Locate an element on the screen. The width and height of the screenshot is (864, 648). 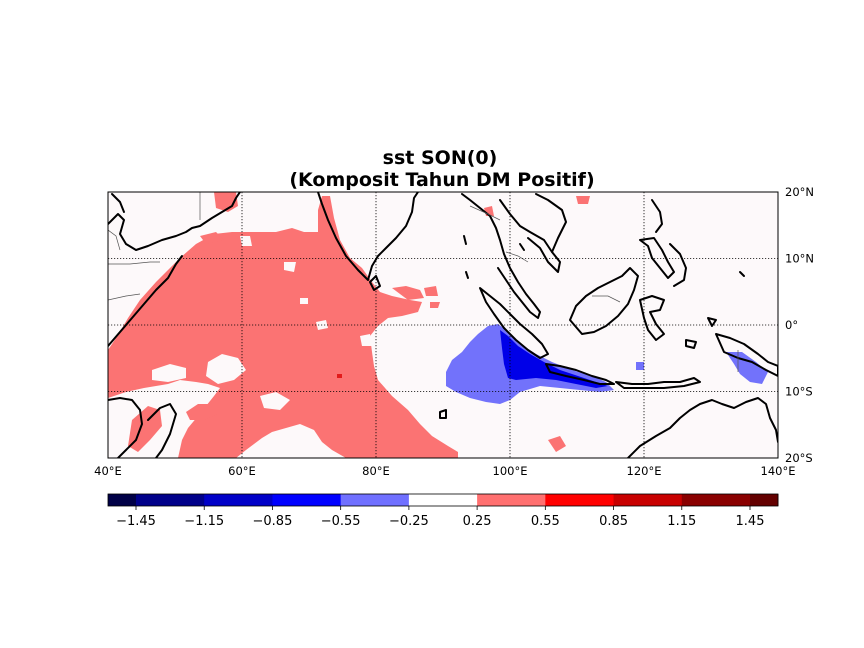
colorbar-tick-label: 1.45 is located at coordinates (750, 521).